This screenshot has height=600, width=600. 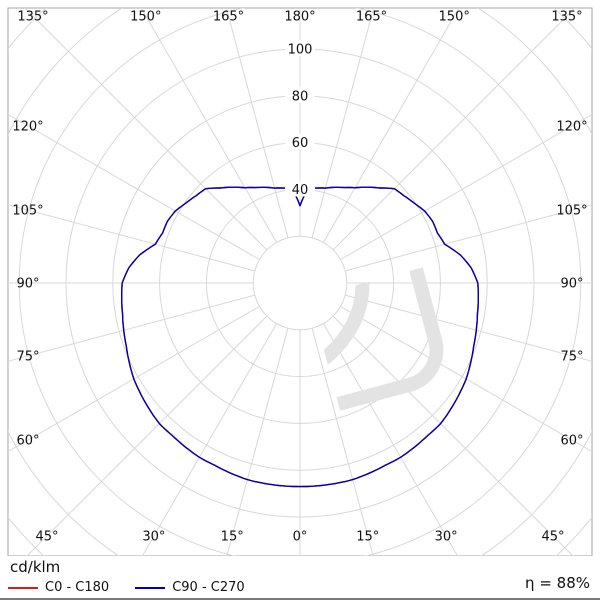 What do you see at coordinates (300, 50) in the screenshot?
I see `ring-label: 100` at bounding box center [300, 50].